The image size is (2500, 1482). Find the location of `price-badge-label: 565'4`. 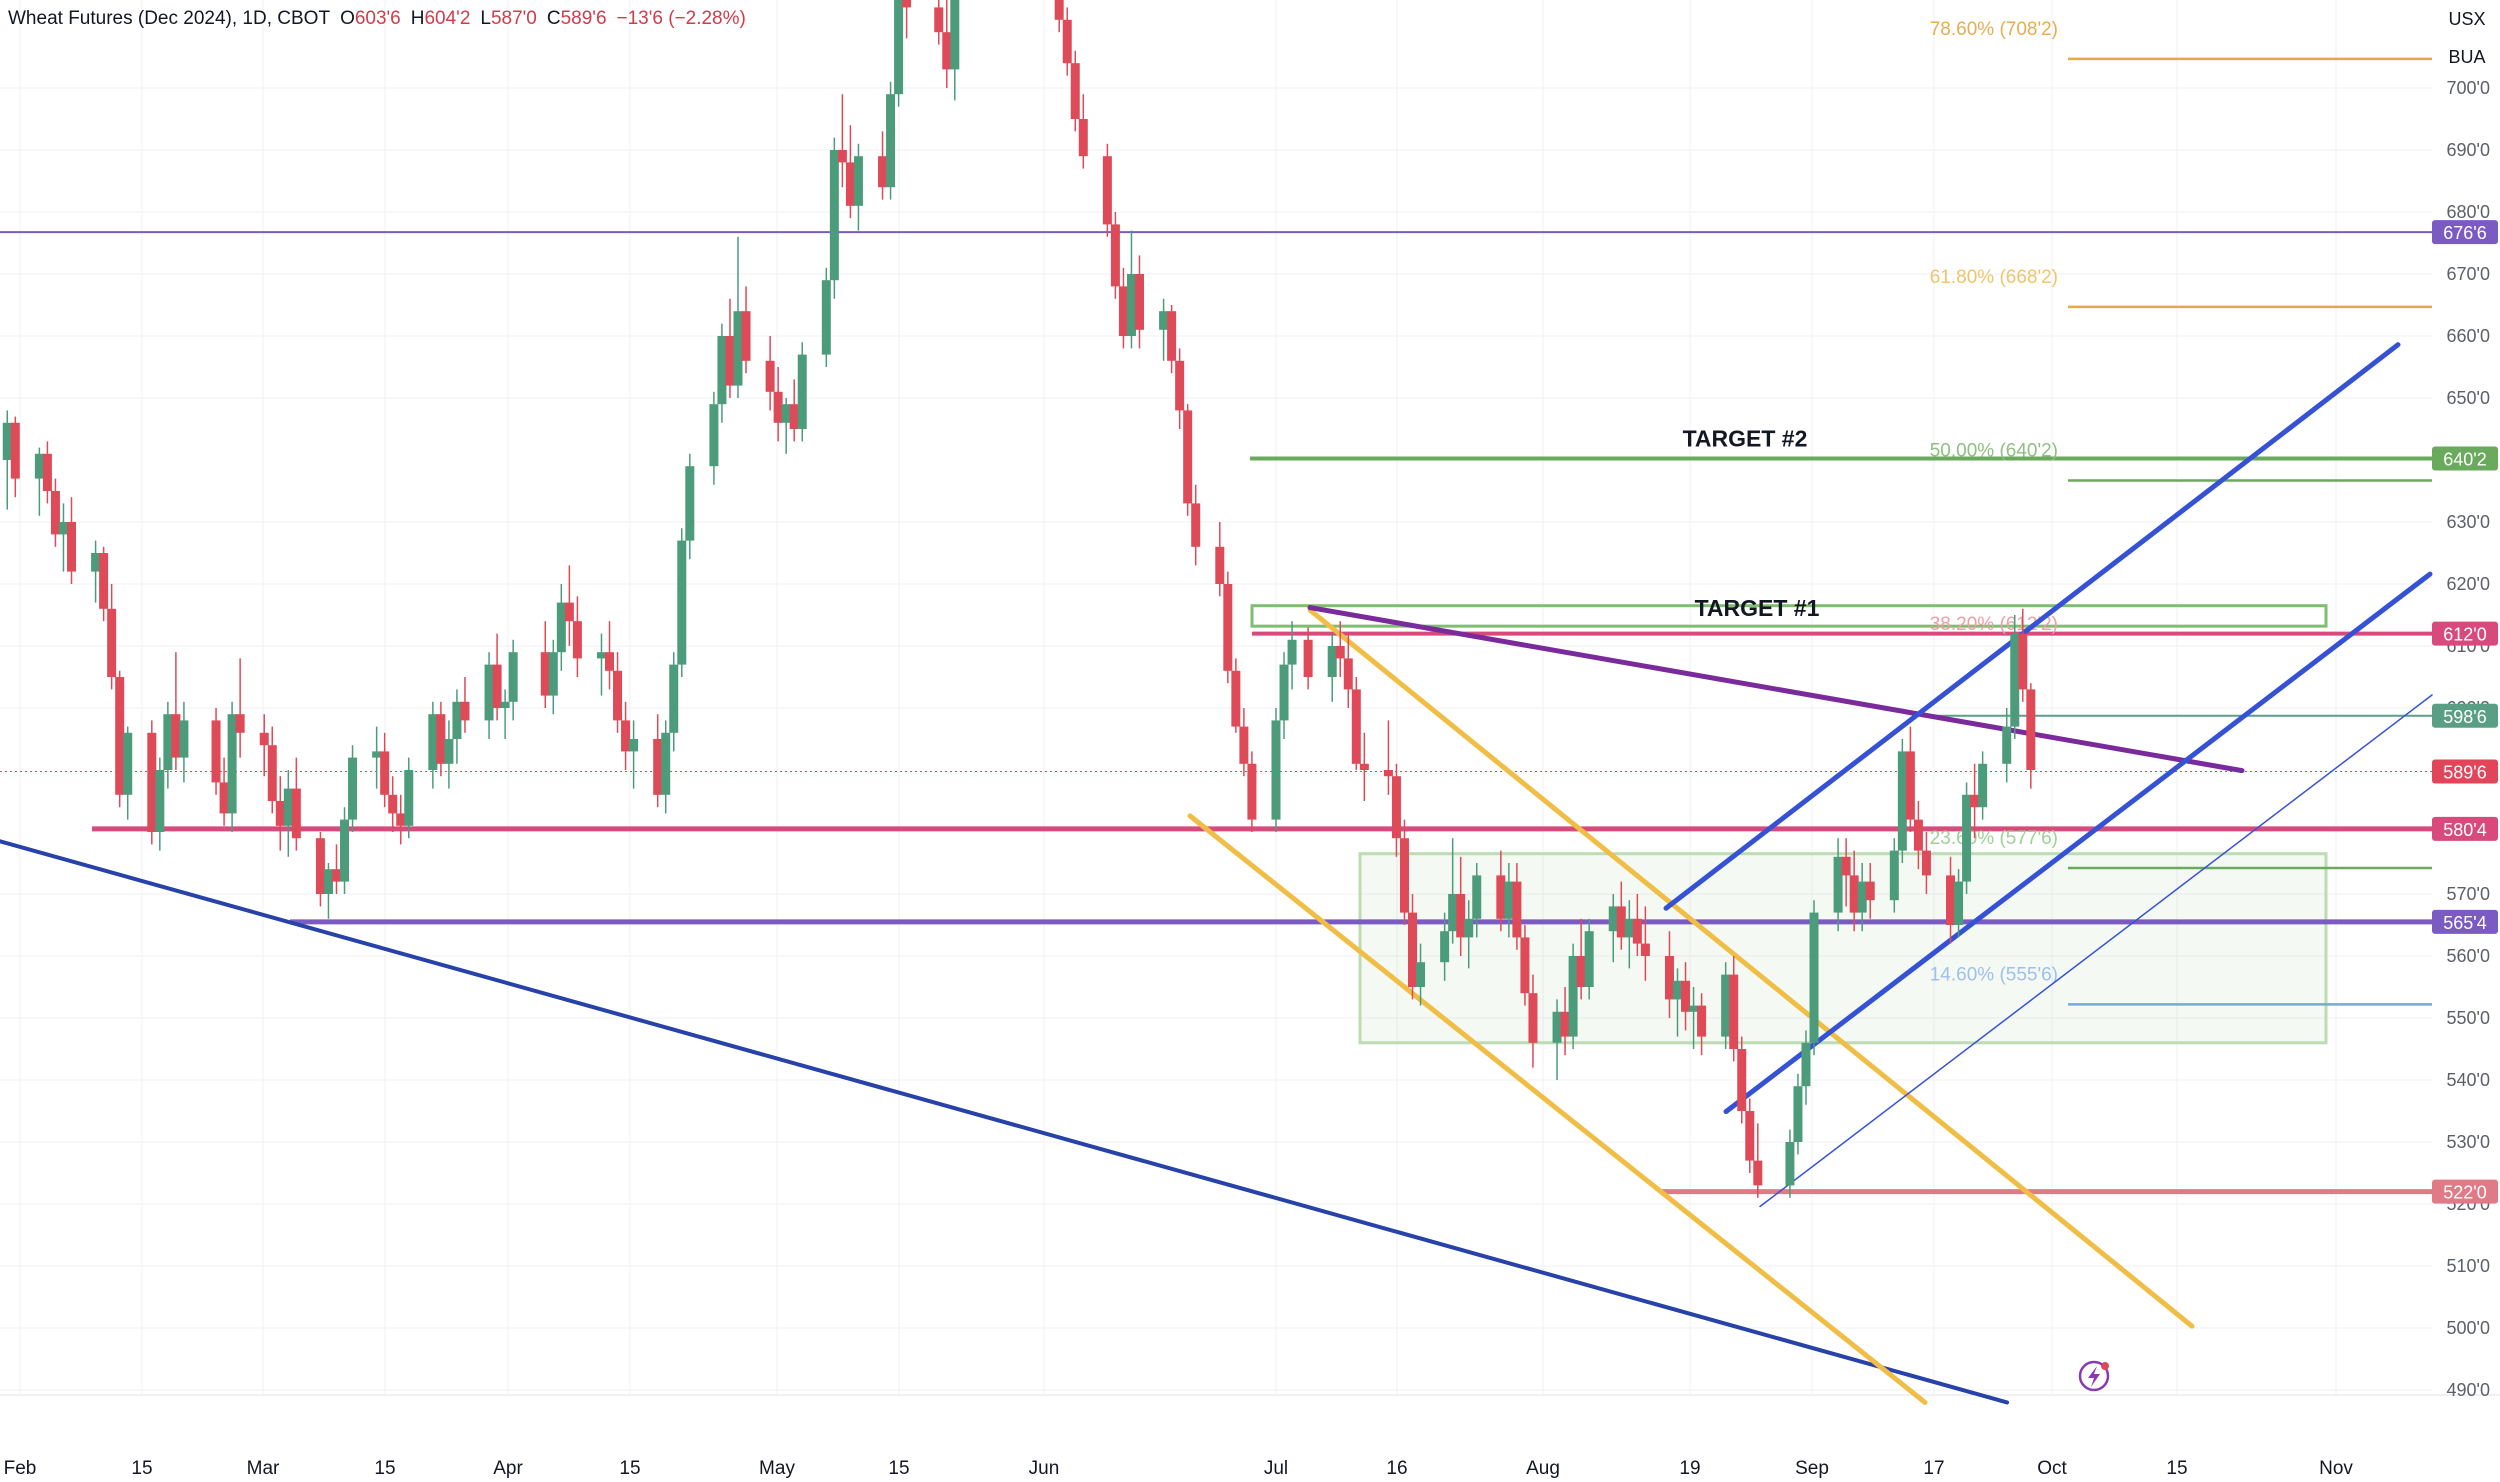

price-badge-label: 565'4 is located at coordinates (2464, 923).